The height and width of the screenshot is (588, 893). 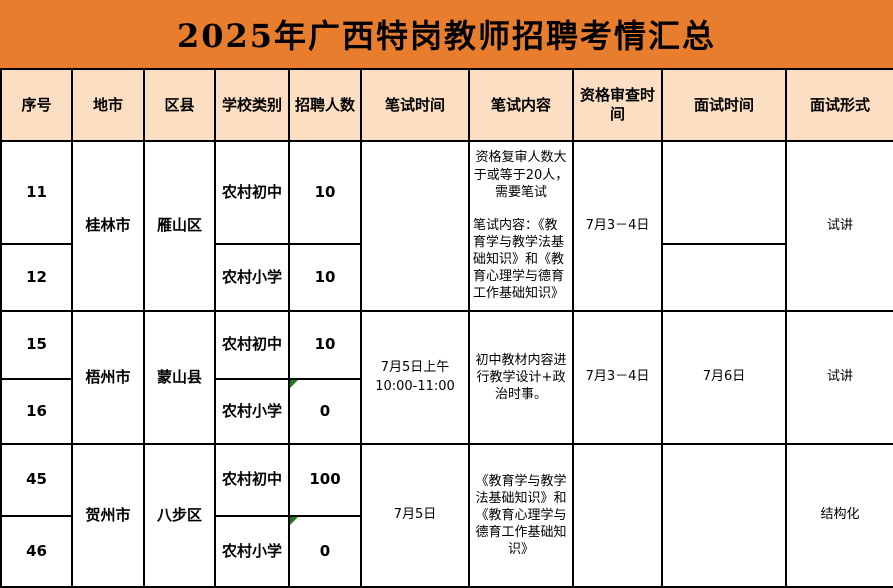 I want to click on cell-seq: 12, so click(x=36, y=277).